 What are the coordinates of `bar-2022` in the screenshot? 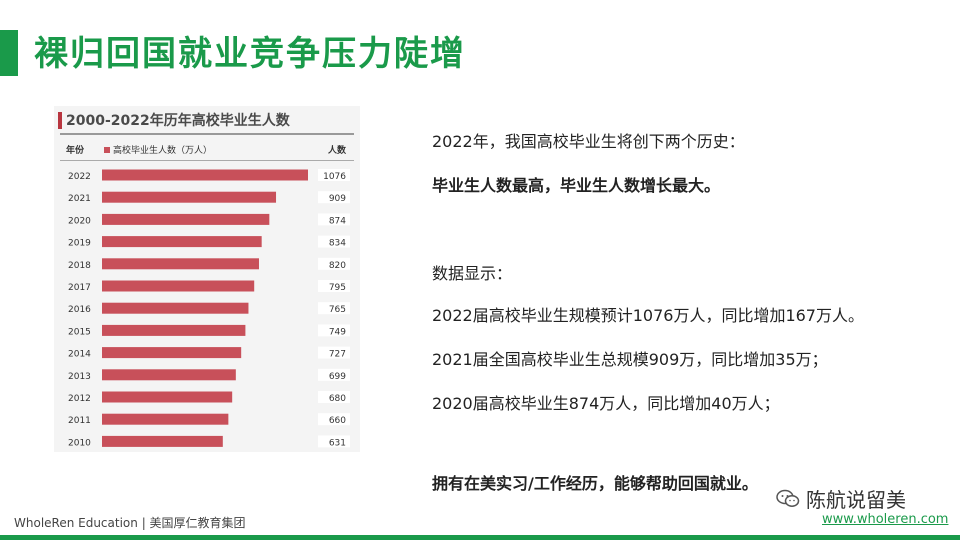 It's located at (205, 175).